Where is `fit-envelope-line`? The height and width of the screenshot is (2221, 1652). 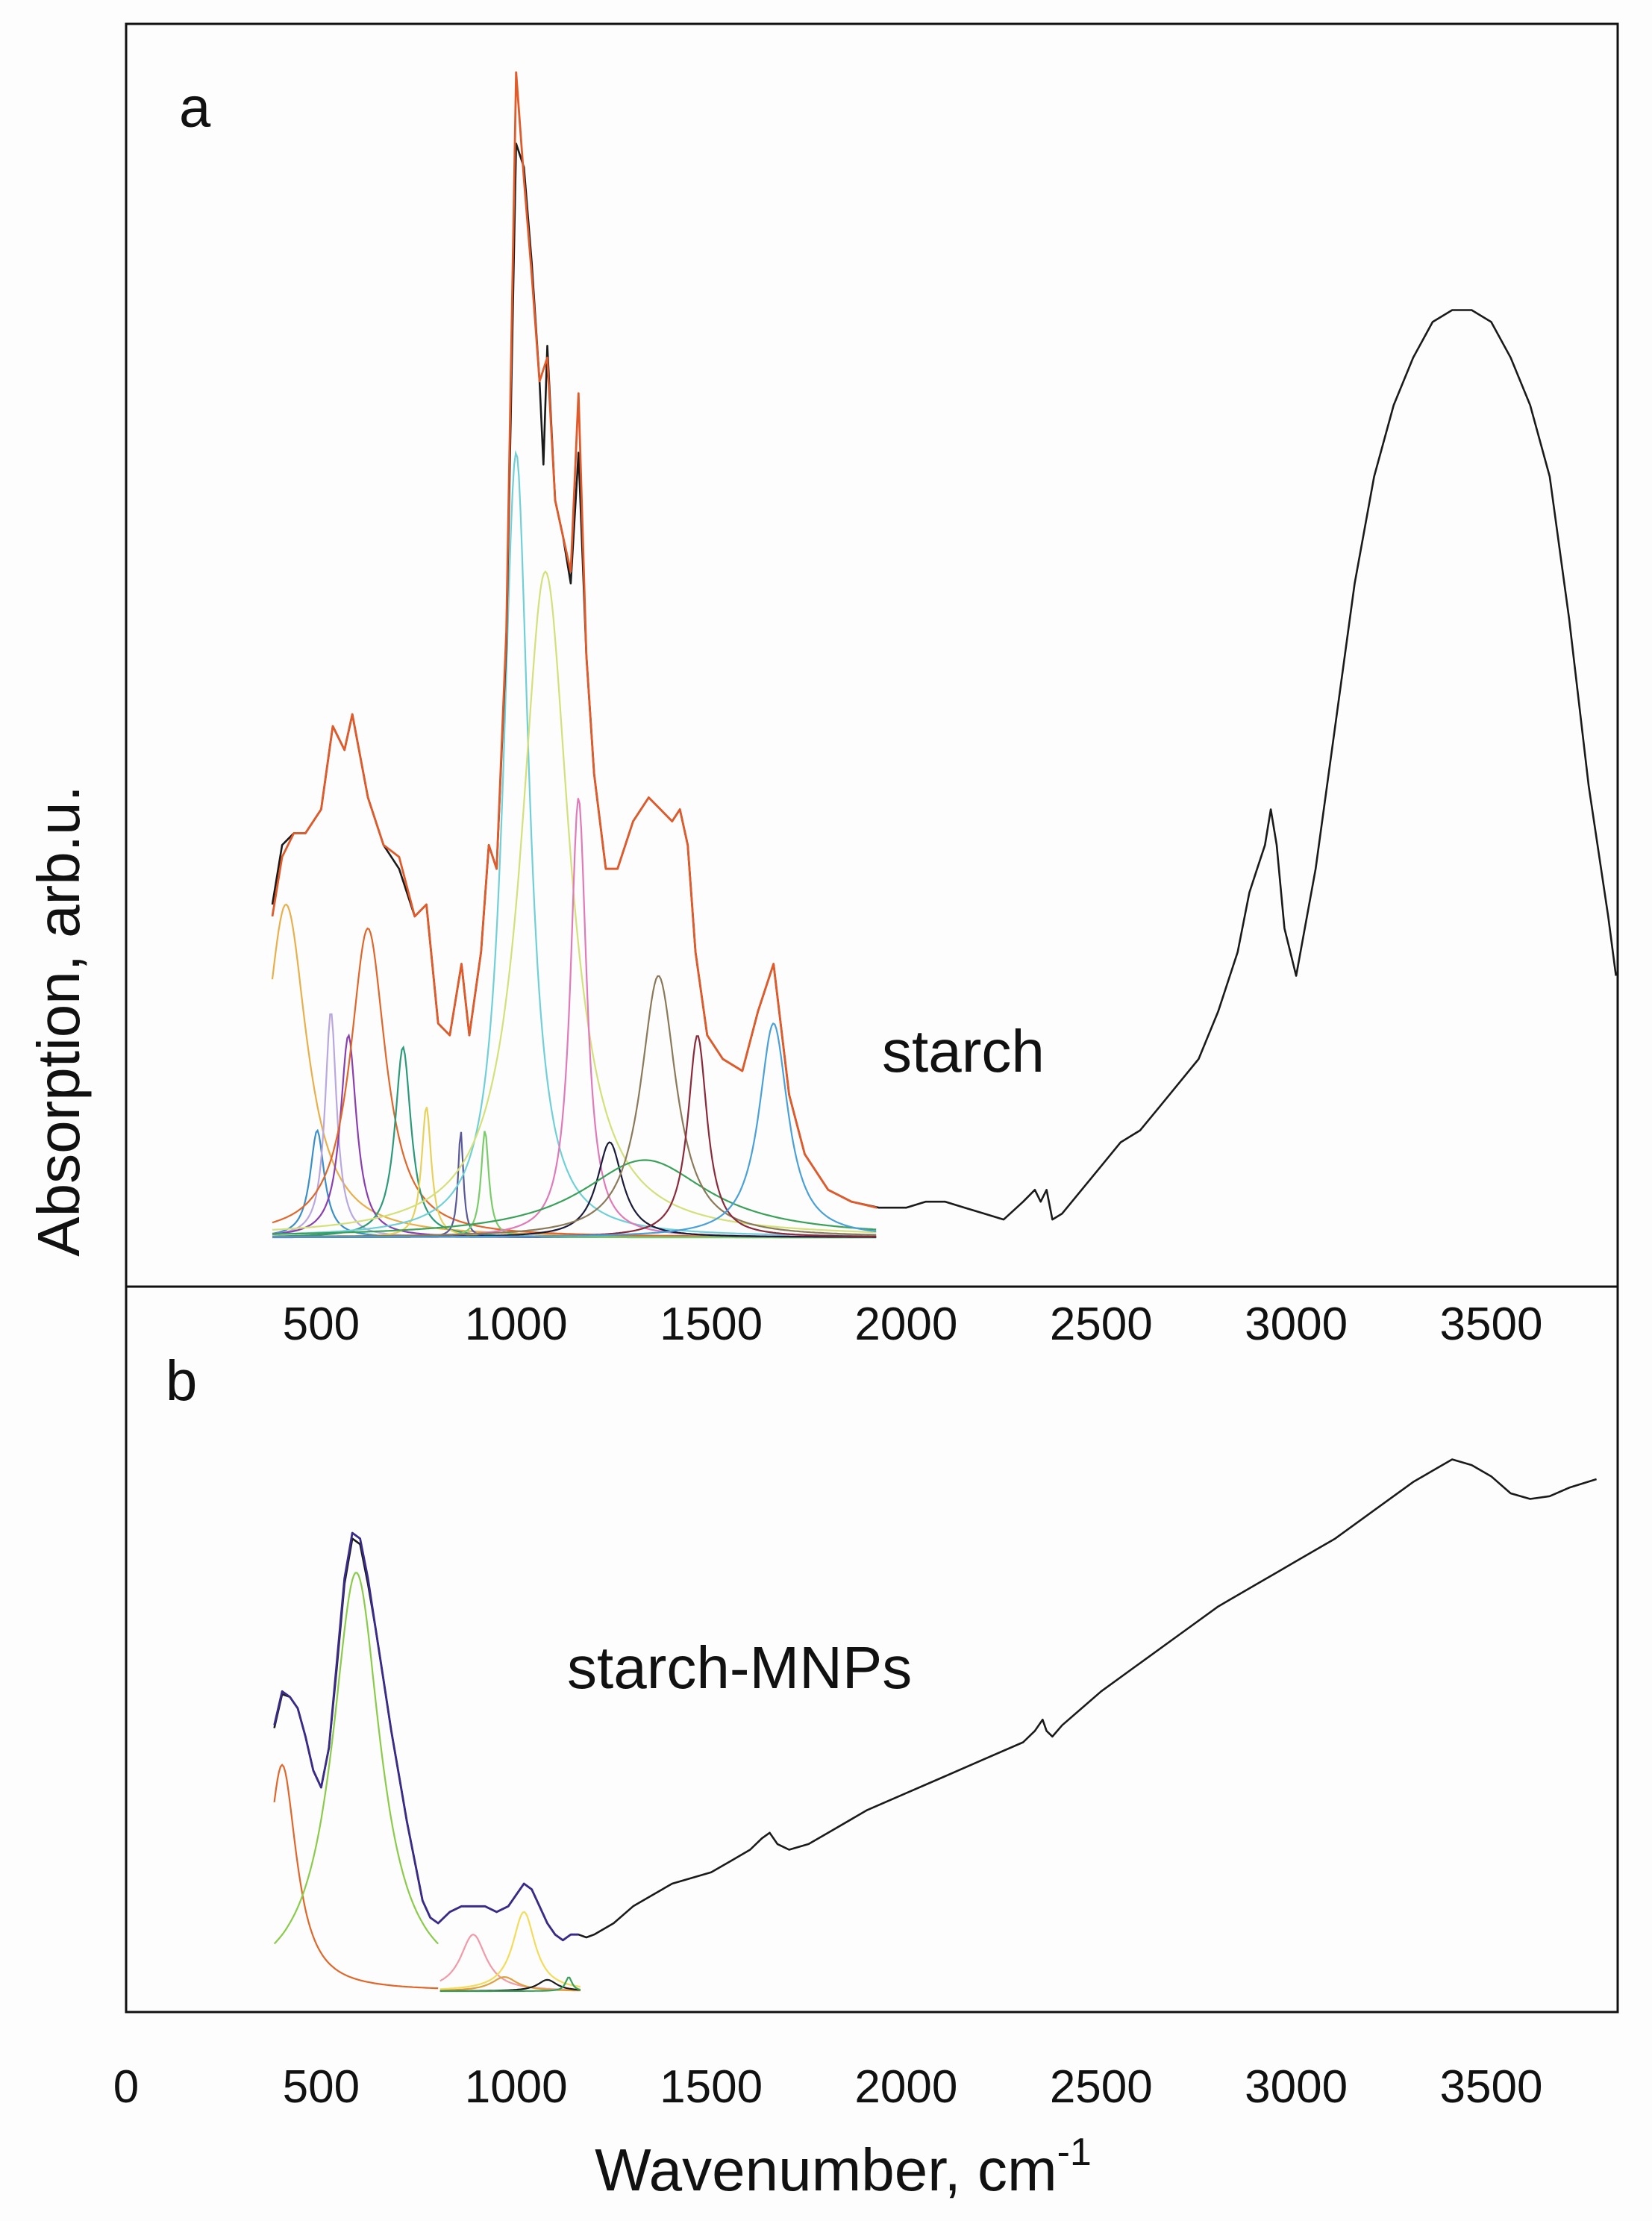 fit-envelope-line is located at coordinates (426, 1736).